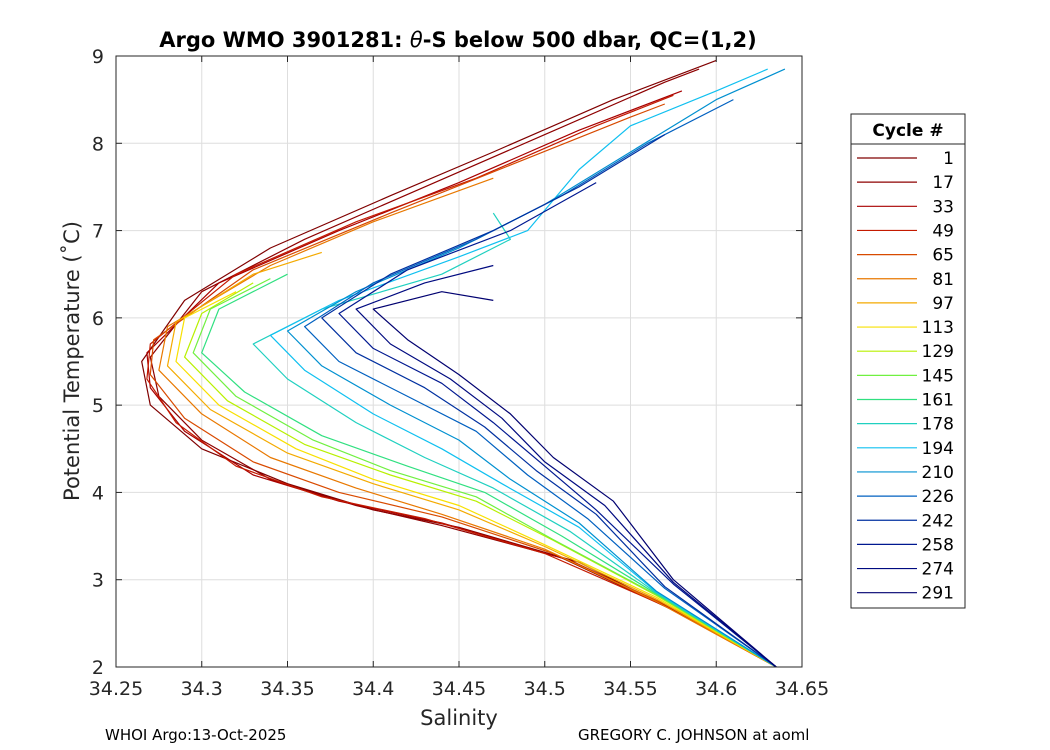  What do you see at coordinates (938, 401) in the screenshot?
I see `legend-entry-label: 161` at bounding box center [938, 401].